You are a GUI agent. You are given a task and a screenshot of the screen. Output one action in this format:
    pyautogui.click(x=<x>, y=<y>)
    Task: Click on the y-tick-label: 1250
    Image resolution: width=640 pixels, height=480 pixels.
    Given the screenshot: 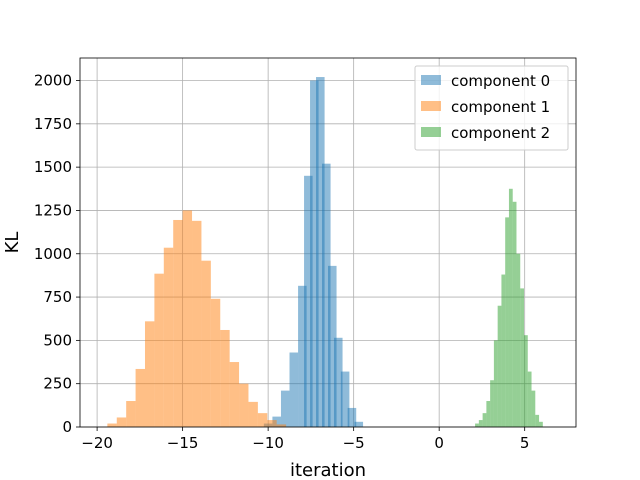 What is the action you would take?
    pyautogui.click(x=53, y=210)
    